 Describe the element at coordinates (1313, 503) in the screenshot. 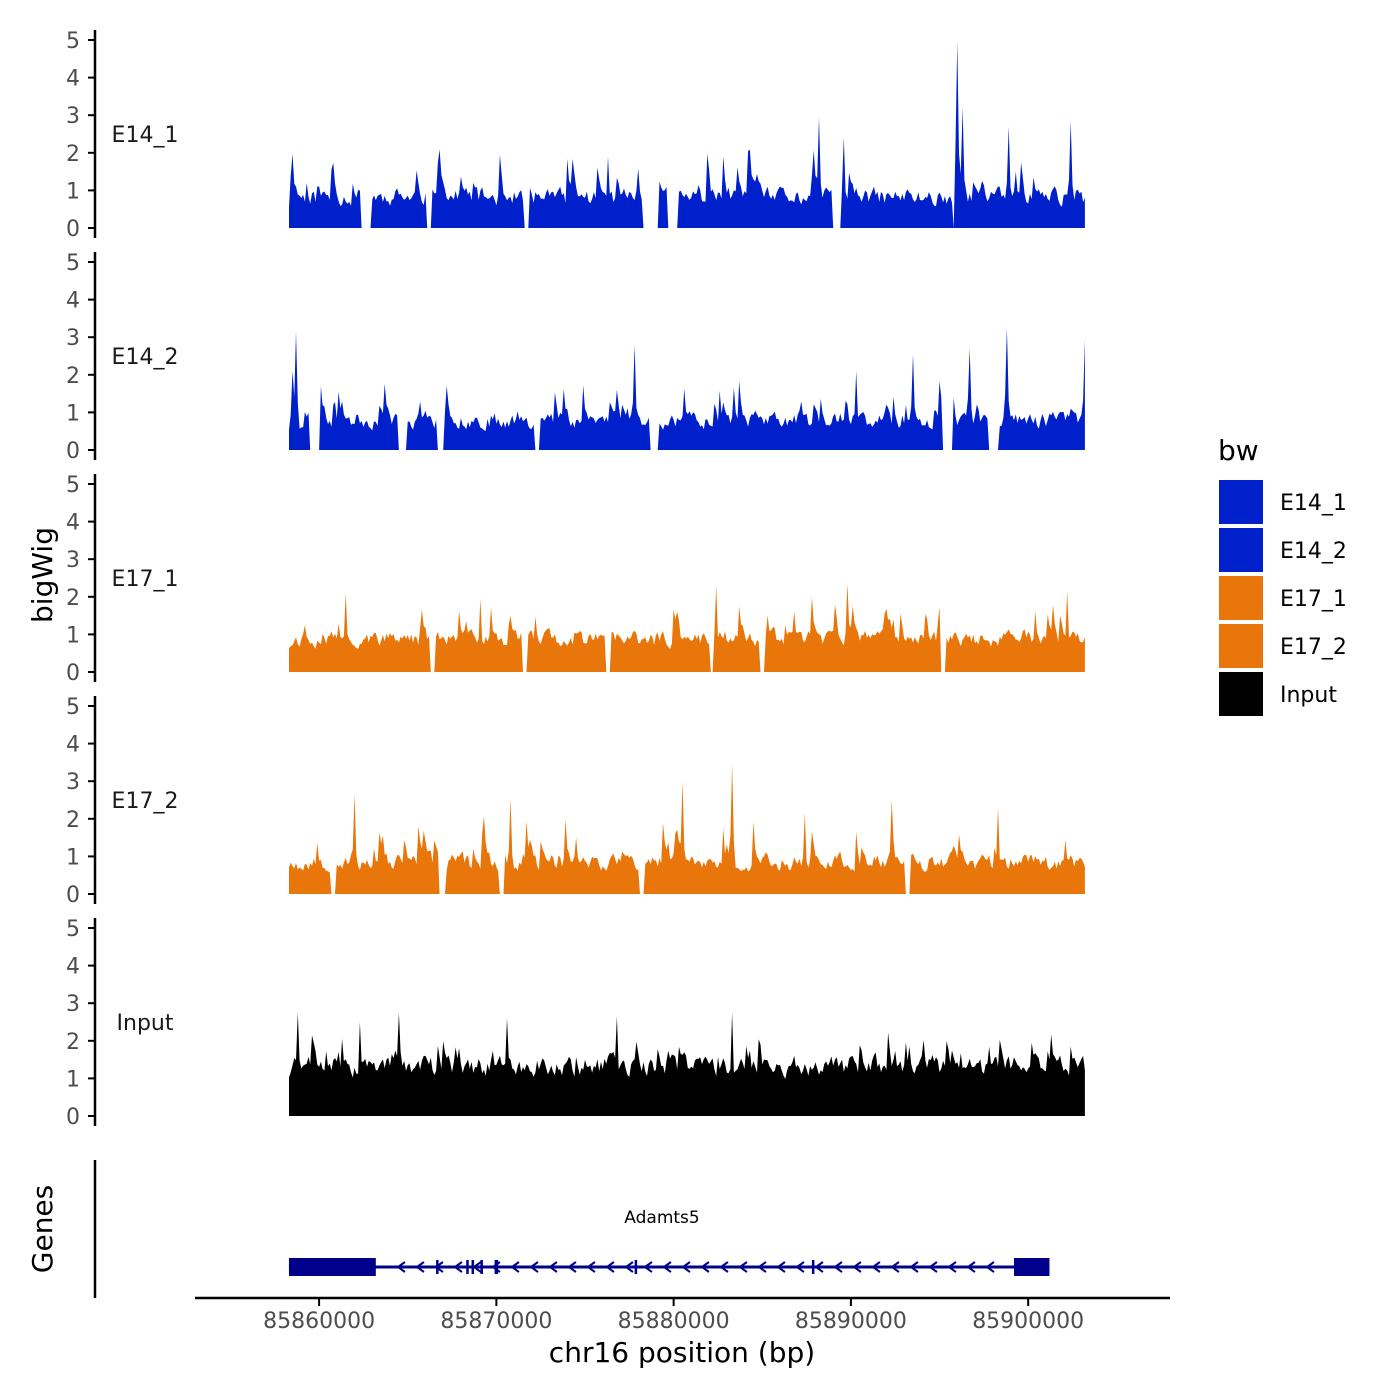

I see `legend-label: E14_1` at that location.